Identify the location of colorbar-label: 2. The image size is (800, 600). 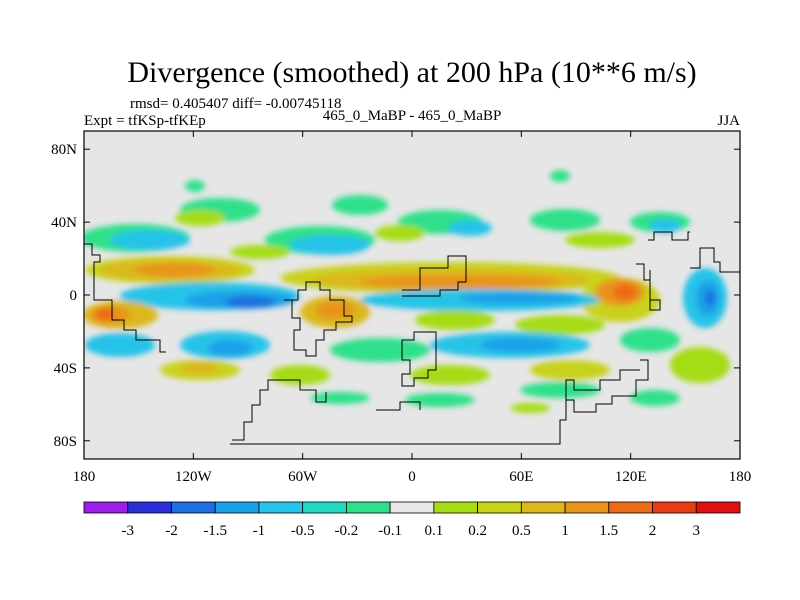
(653, 531).